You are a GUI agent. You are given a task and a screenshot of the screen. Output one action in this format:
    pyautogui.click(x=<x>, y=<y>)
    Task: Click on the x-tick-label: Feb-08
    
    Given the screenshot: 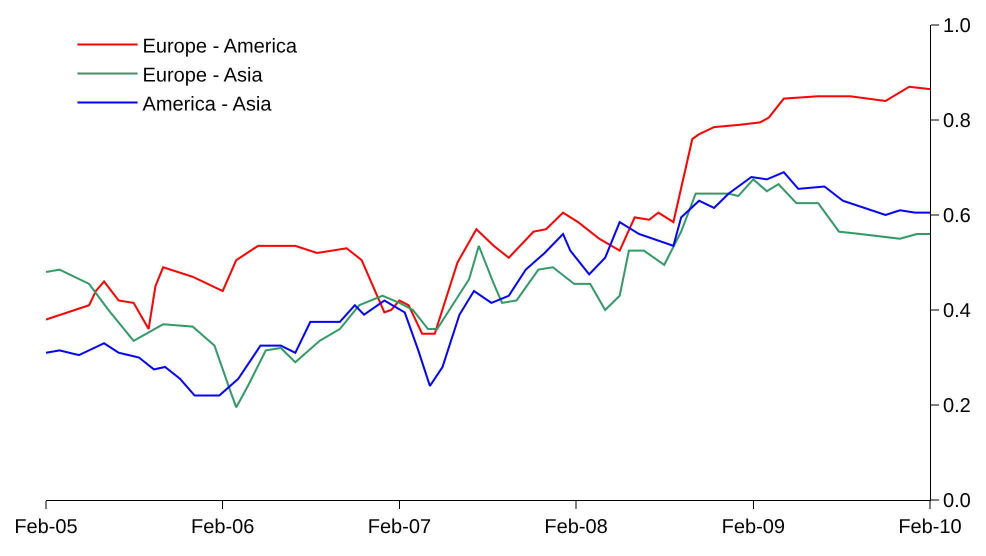 What is the action you would take?
    pyautogui.click(x=576, y=527)
    